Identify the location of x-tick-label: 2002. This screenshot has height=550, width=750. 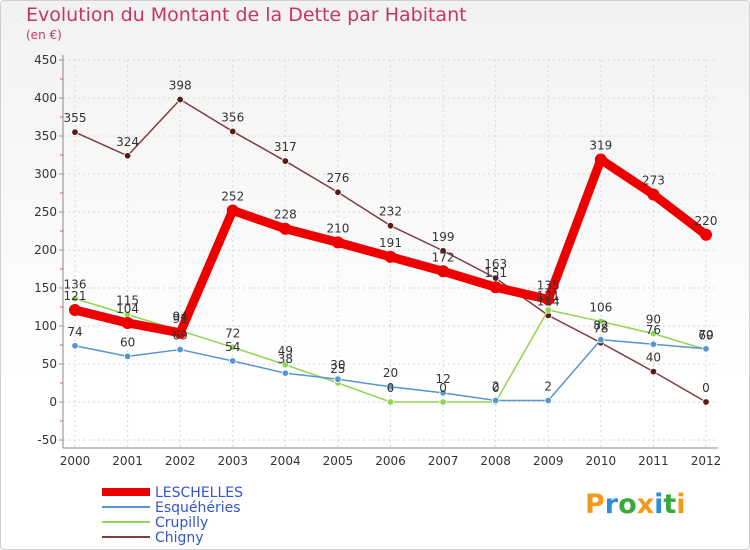
(180, 461).